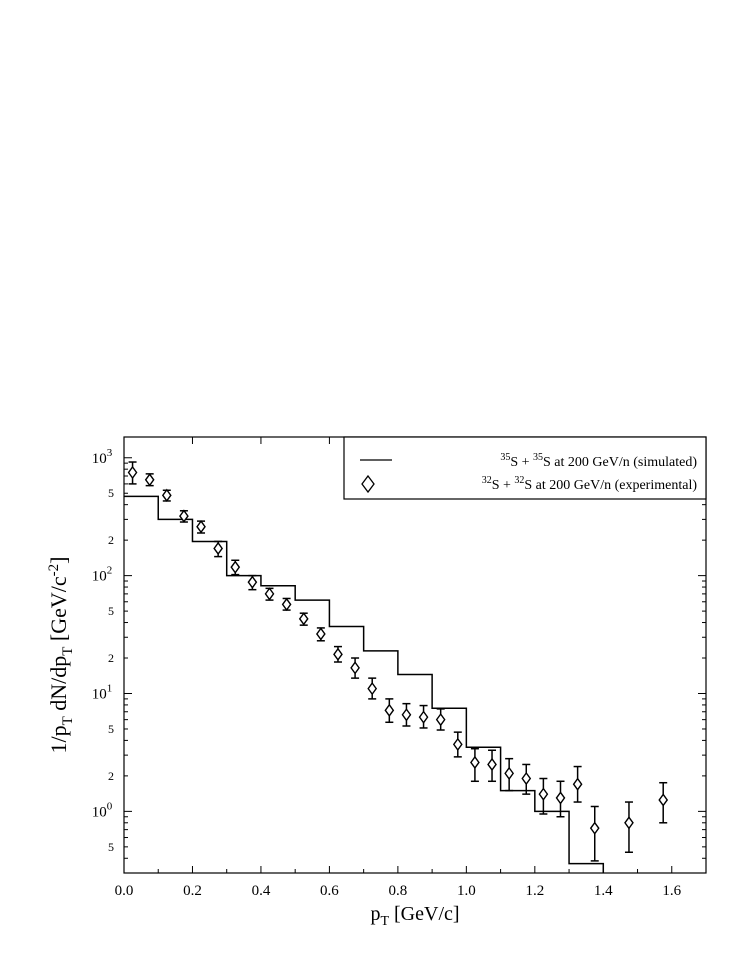 The width and height of the screenshot is (747, 967). I want to click on y-tick-label: 10¹, so click(102, 692).